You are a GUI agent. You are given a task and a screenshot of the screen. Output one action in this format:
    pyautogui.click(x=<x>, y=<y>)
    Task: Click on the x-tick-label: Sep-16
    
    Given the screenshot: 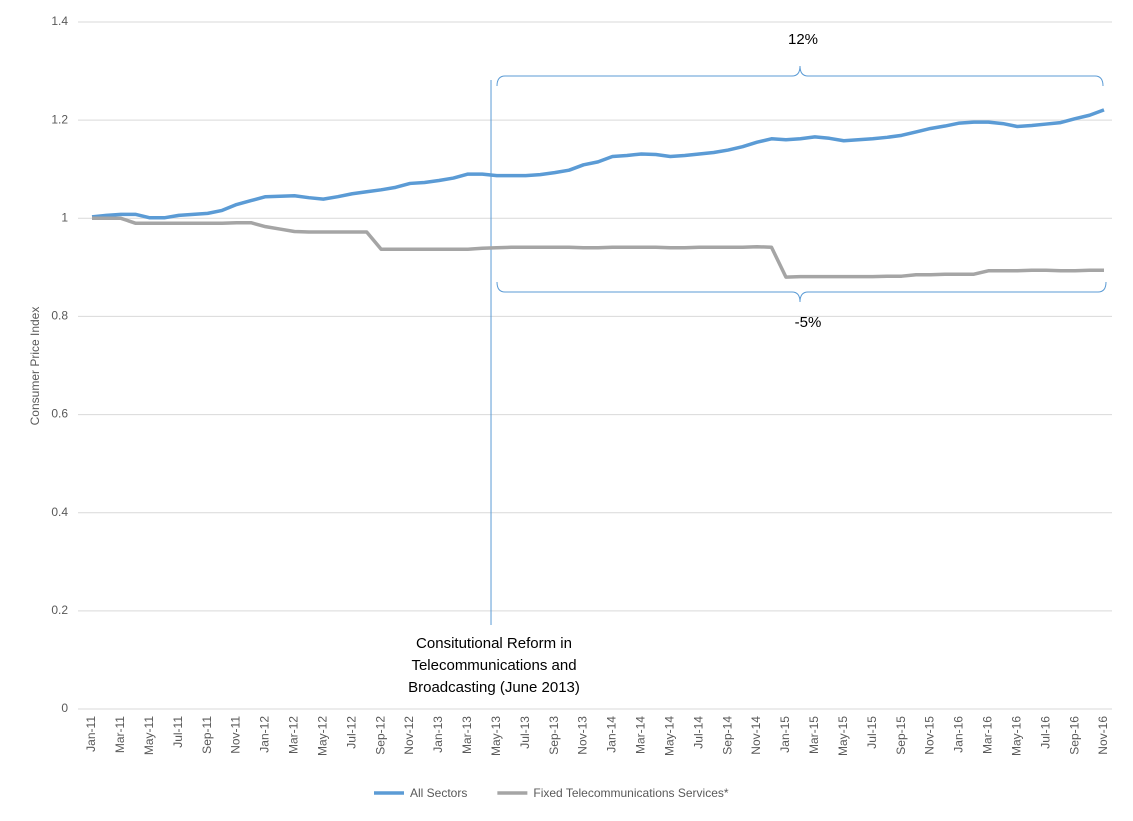 What is the action you would take?
    pyautogui.click(x=1074, y=735)
    